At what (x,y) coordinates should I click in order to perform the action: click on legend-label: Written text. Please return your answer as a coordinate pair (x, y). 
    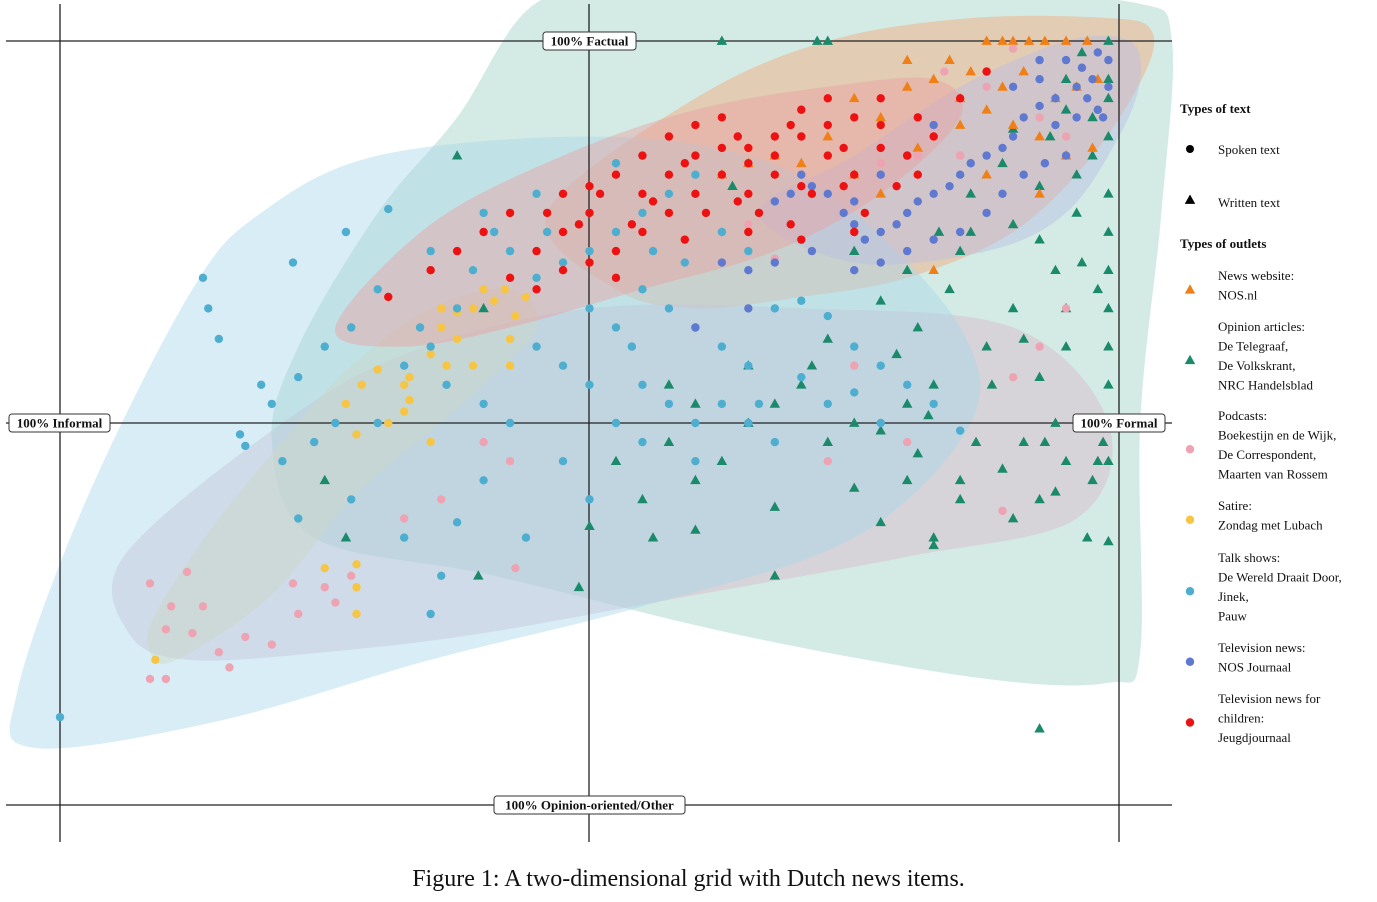
    Looking at the image, I should click on (1249, 202).